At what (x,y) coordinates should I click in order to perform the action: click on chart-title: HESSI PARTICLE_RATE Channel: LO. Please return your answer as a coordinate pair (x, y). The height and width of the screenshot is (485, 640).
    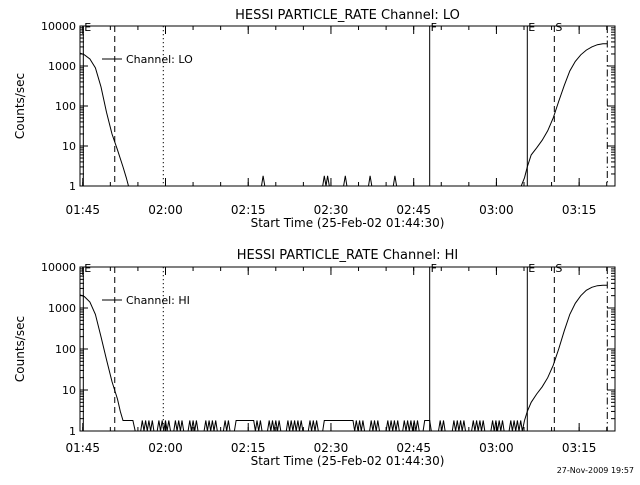
    Looking at the image, I should click on (347, 15).